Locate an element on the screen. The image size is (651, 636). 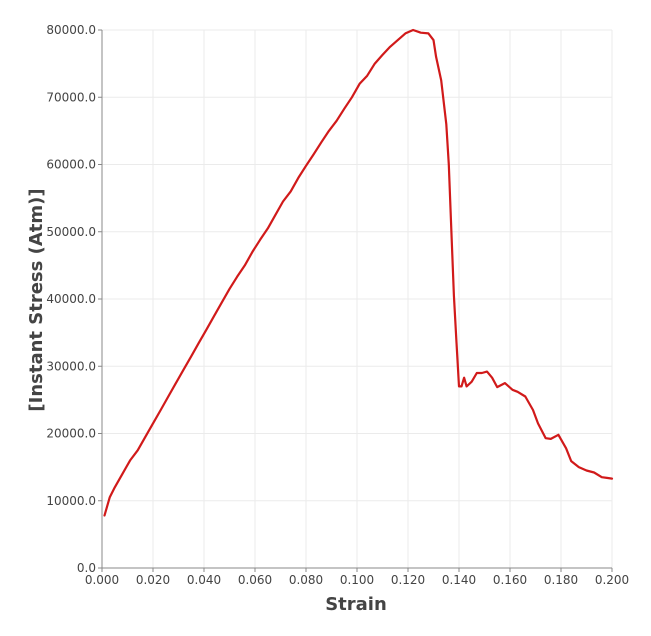
x-tick-label: 0.100 is located at coordinates (357, 580).